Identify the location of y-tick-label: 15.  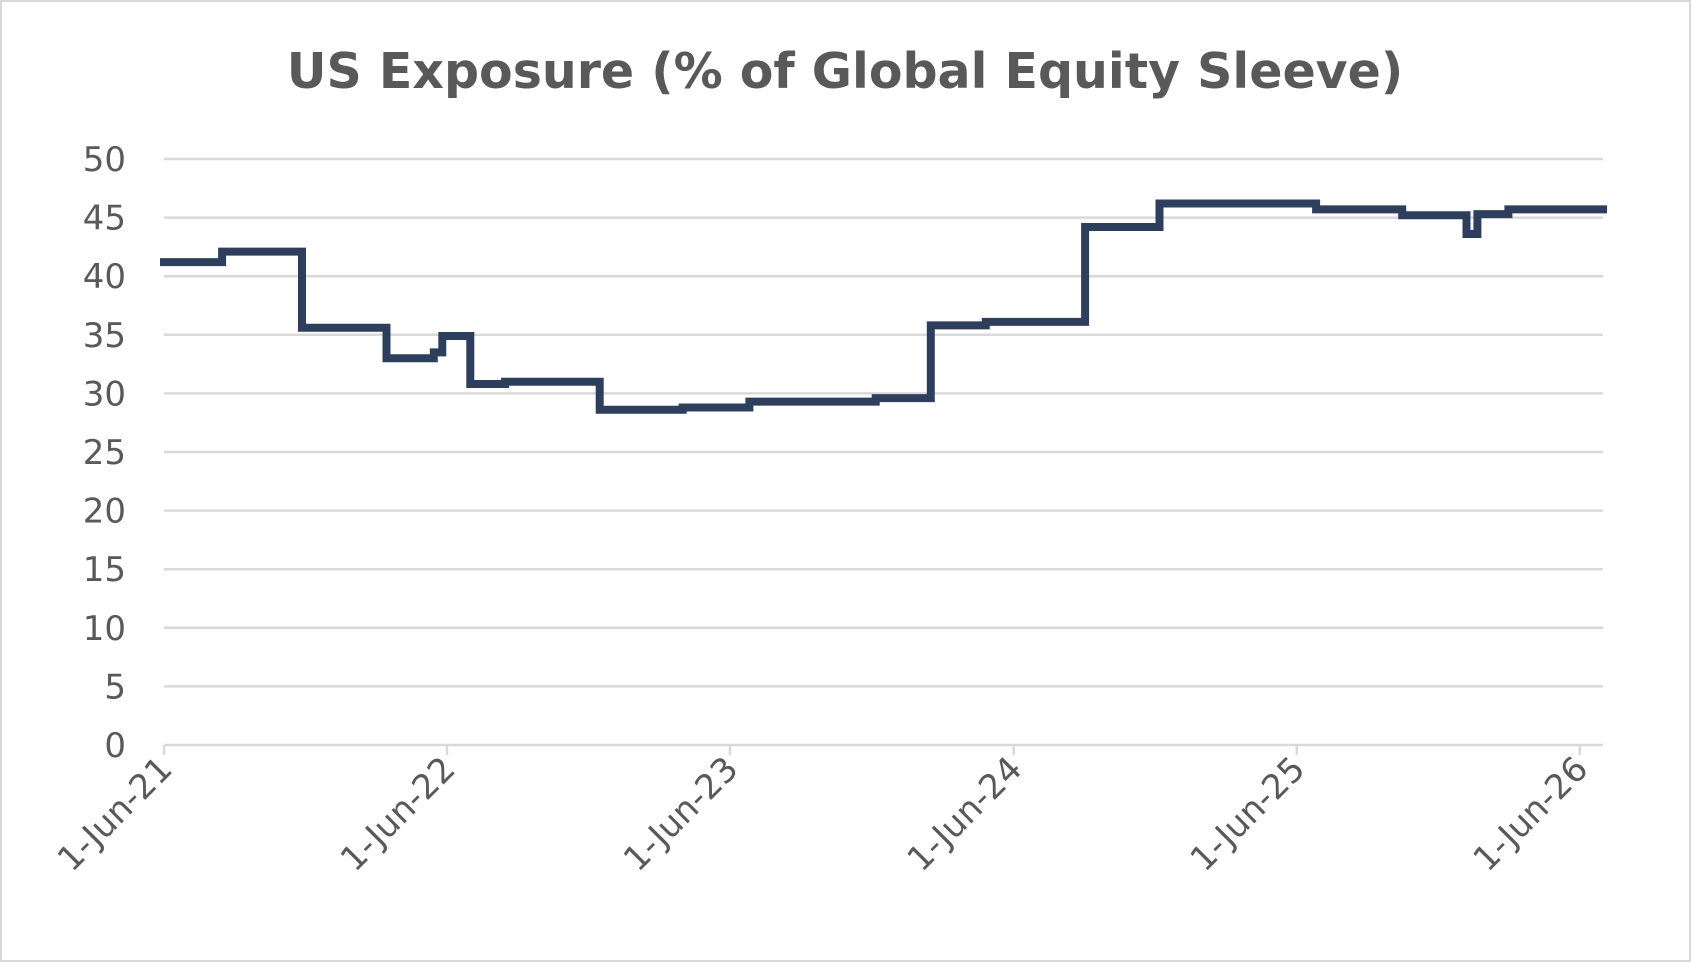
(104, 570).